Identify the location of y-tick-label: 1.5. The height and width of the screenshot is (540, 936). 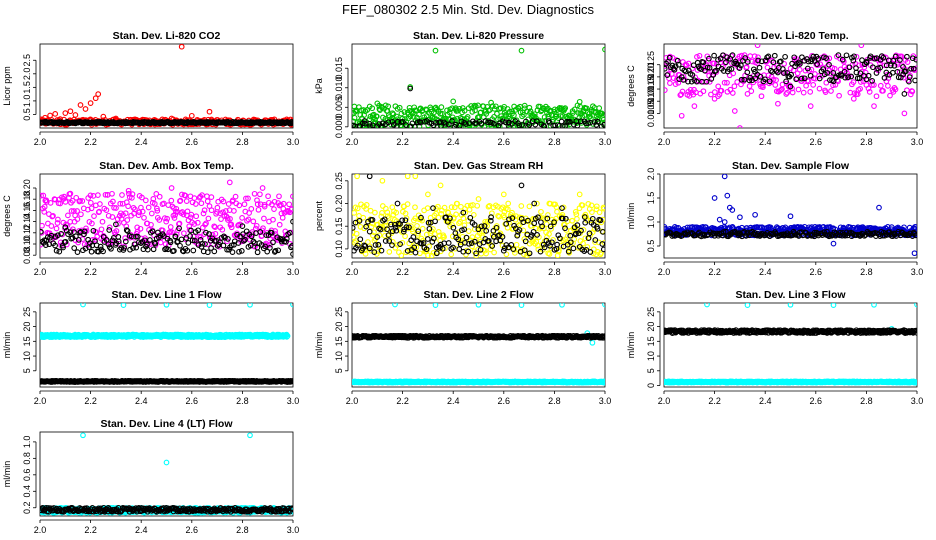
(27, 87).